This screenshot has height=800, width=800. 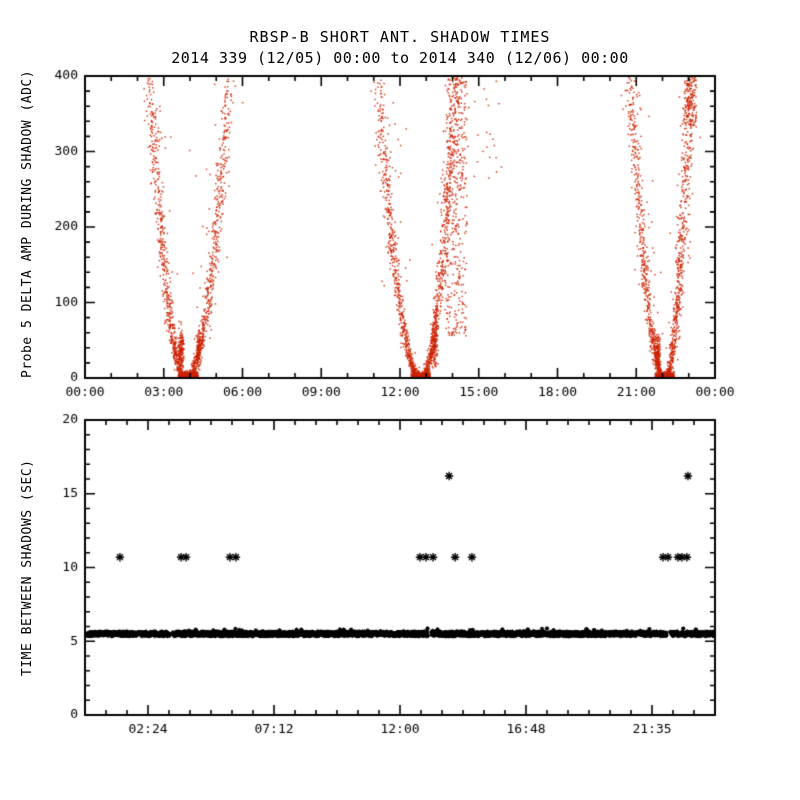 What do you see at coordinates (27, 567) in the screenshot?
I see `bottom-y-axis-label: TIME BETWEEN SHADOWS (SEC)` at bounding box center [27, 567].